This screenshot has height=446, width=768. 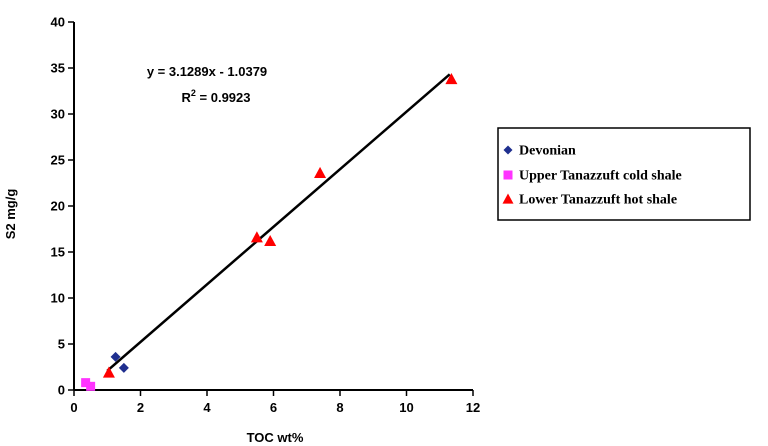 I want to click on y-axis-title: S2 mg/g, so click(x=10, y=214).